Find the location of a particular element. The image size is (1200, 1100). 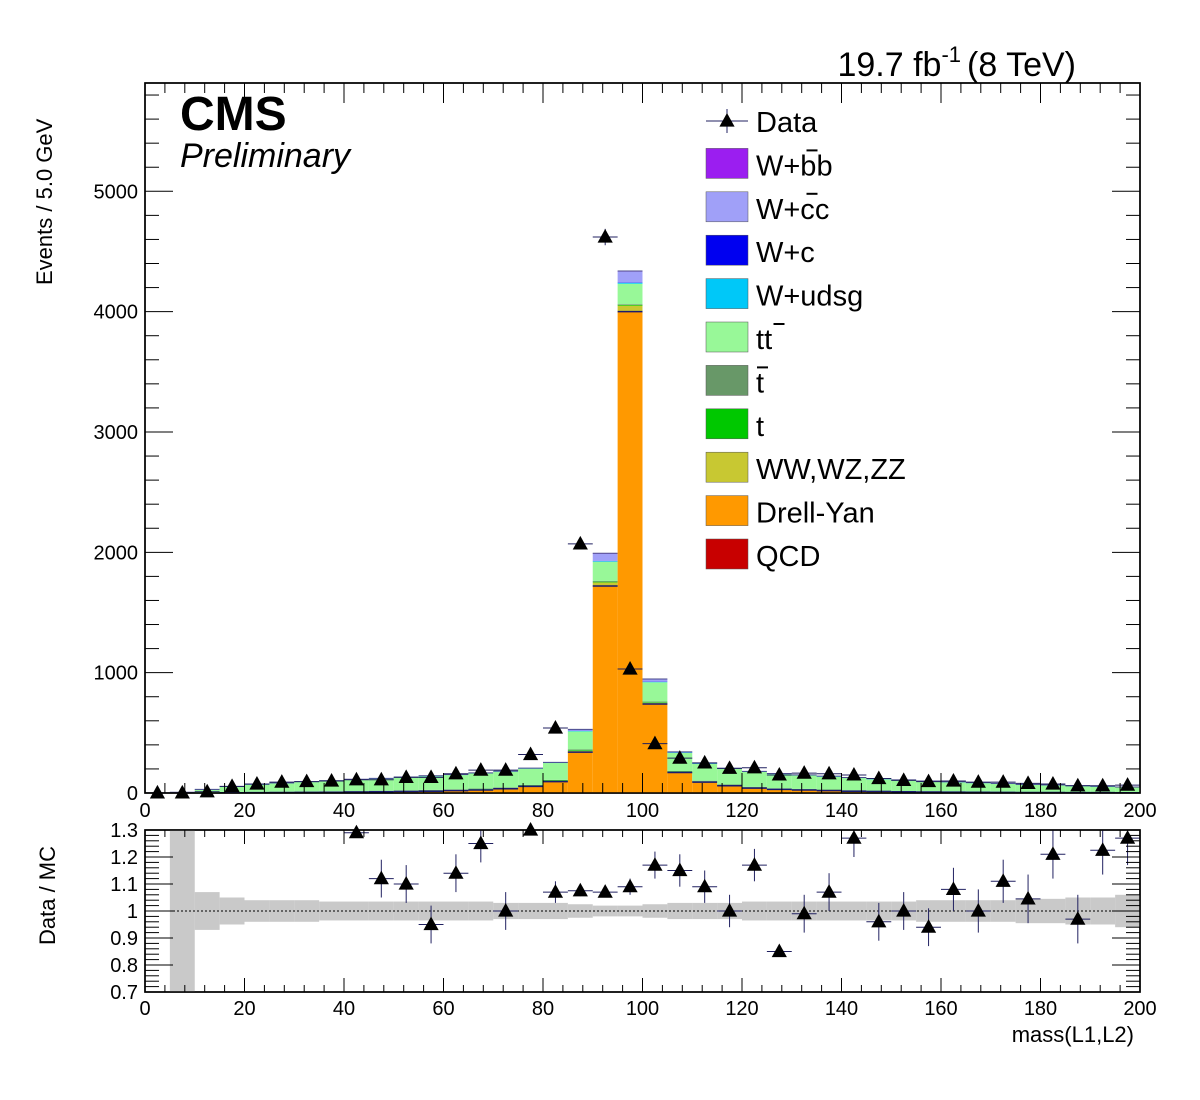

main-y-axis-label: Events / 5.0 GeV is located at coordinates (44, 201).